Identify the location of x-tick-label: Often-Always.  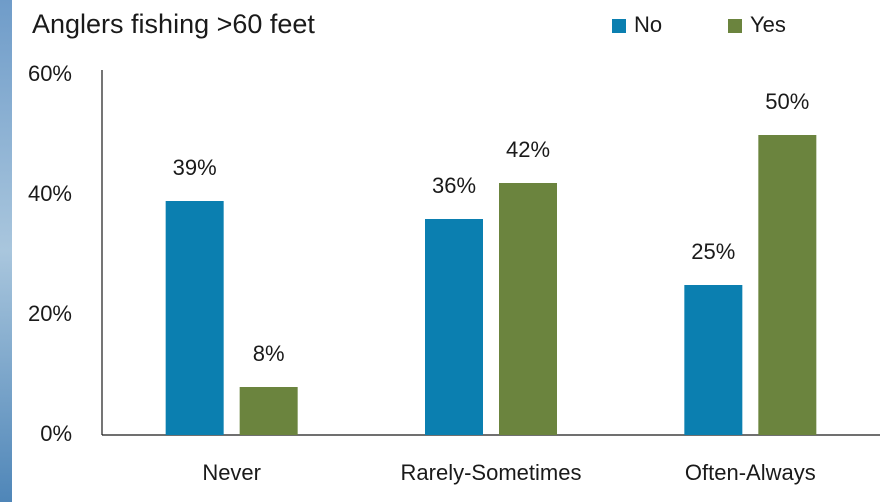
(750, 472).